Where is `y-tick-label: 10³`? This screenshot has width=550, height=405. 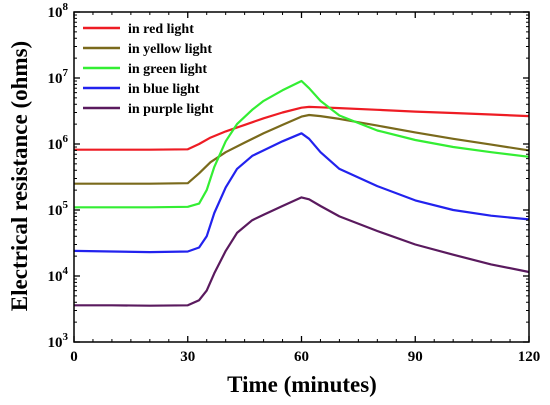
y-tick-label: 10³ is located at coordinates (58, 341).